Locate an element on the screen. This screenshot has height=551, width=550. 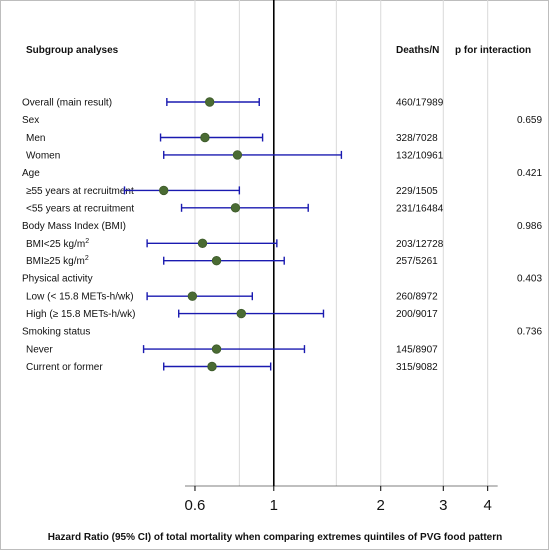
p-interaction-value: 0.986 is located at coordinates (529, 226).